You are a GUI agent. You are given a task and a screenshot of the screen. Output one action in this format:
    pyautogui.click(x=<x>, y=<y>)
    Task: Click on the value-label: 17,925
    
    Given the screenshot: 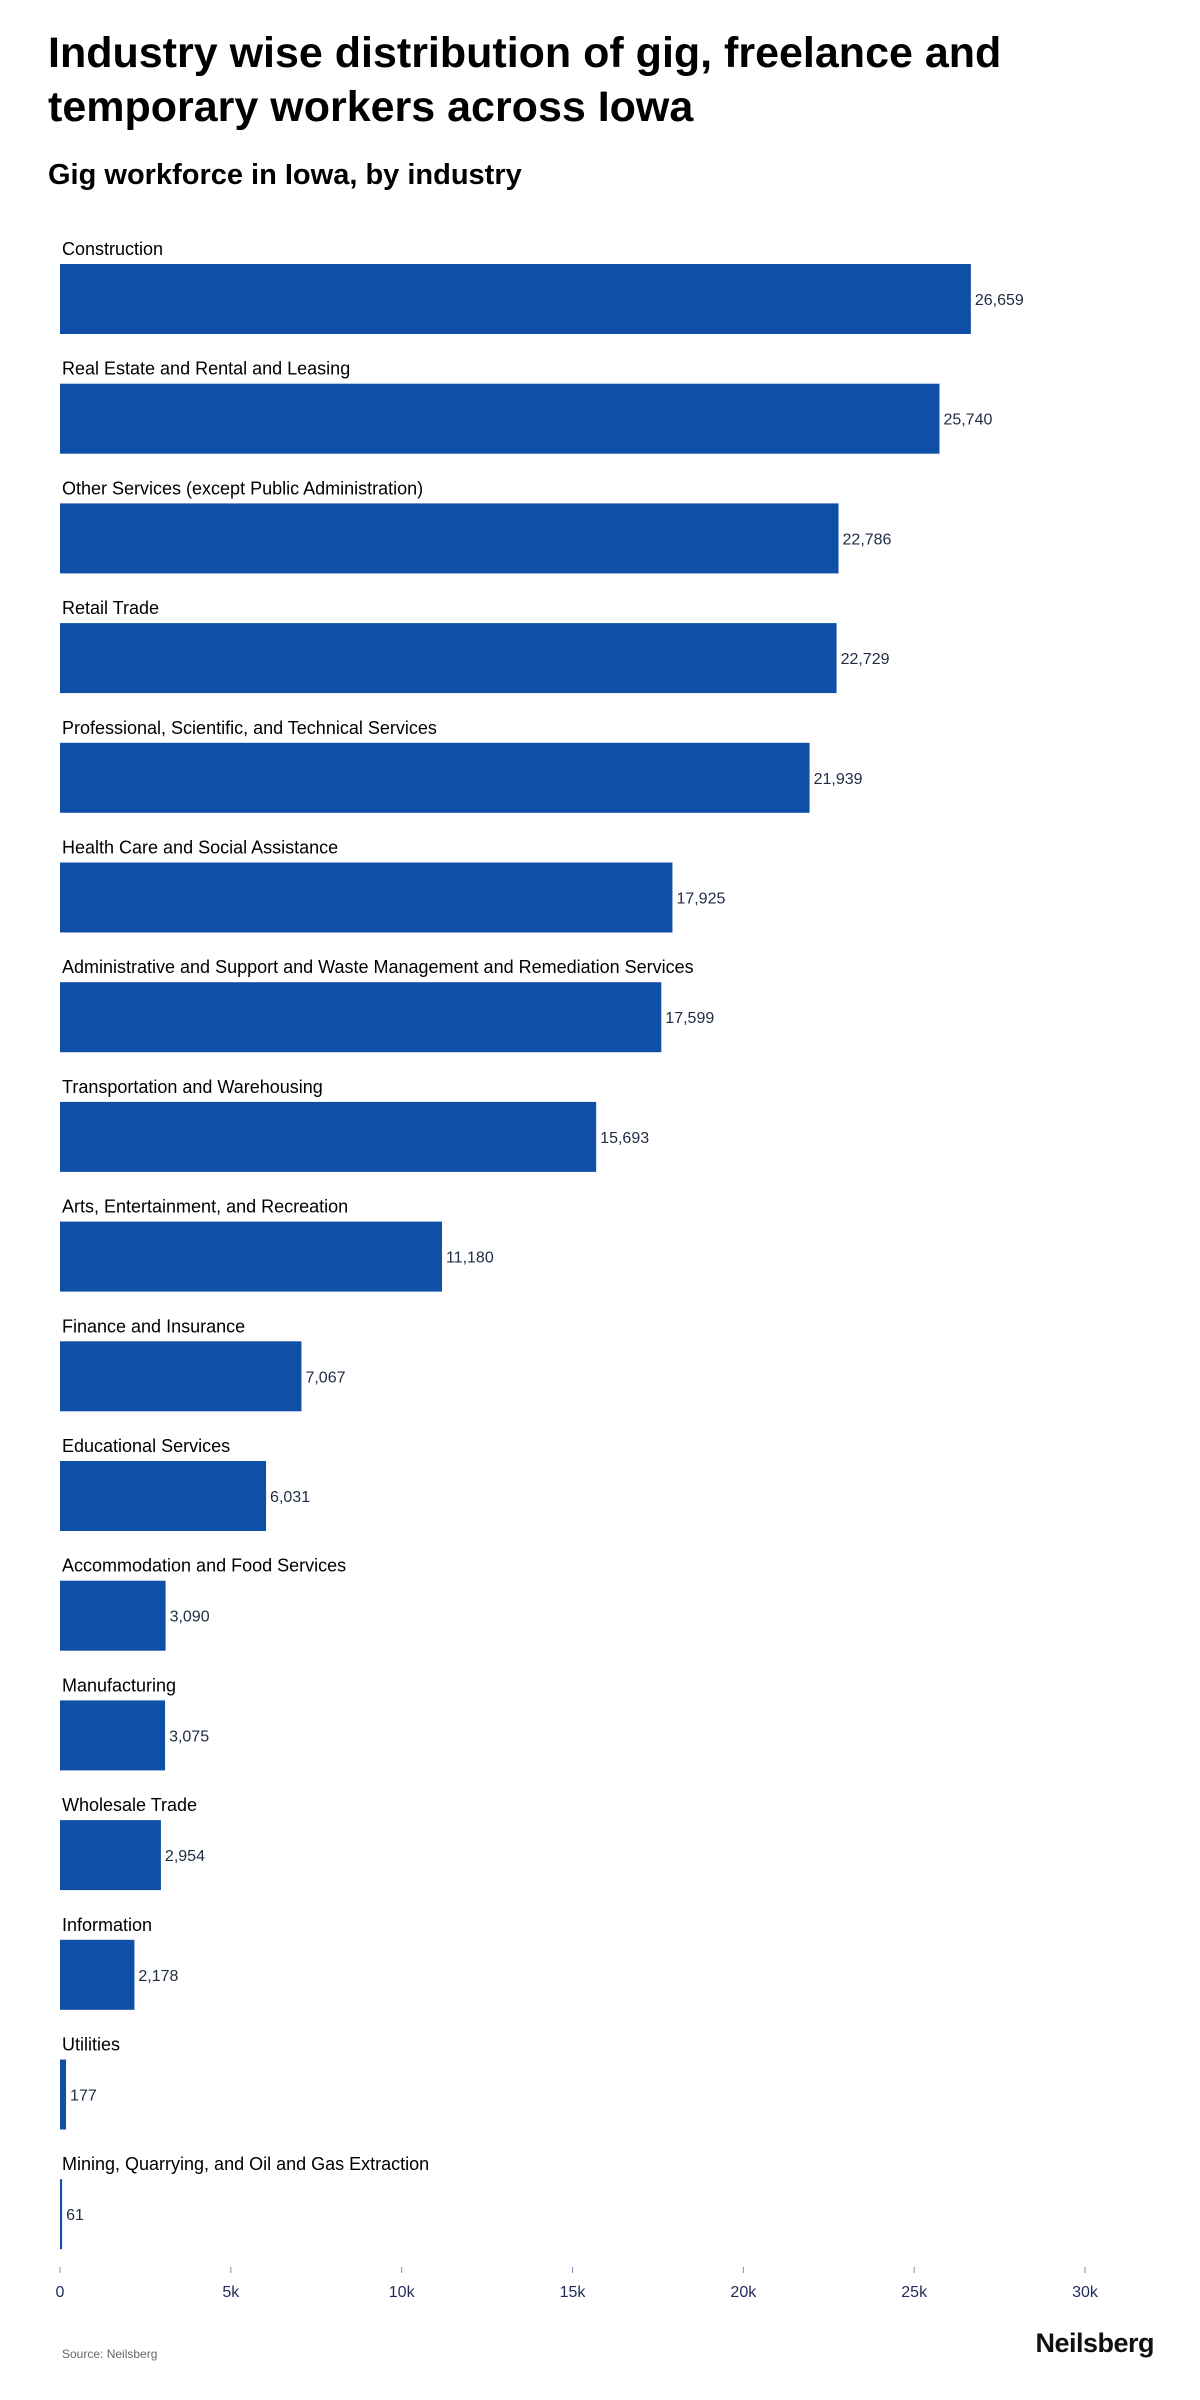 What is the action you would take?
    pyautogui.click(x=700, y=899)
    